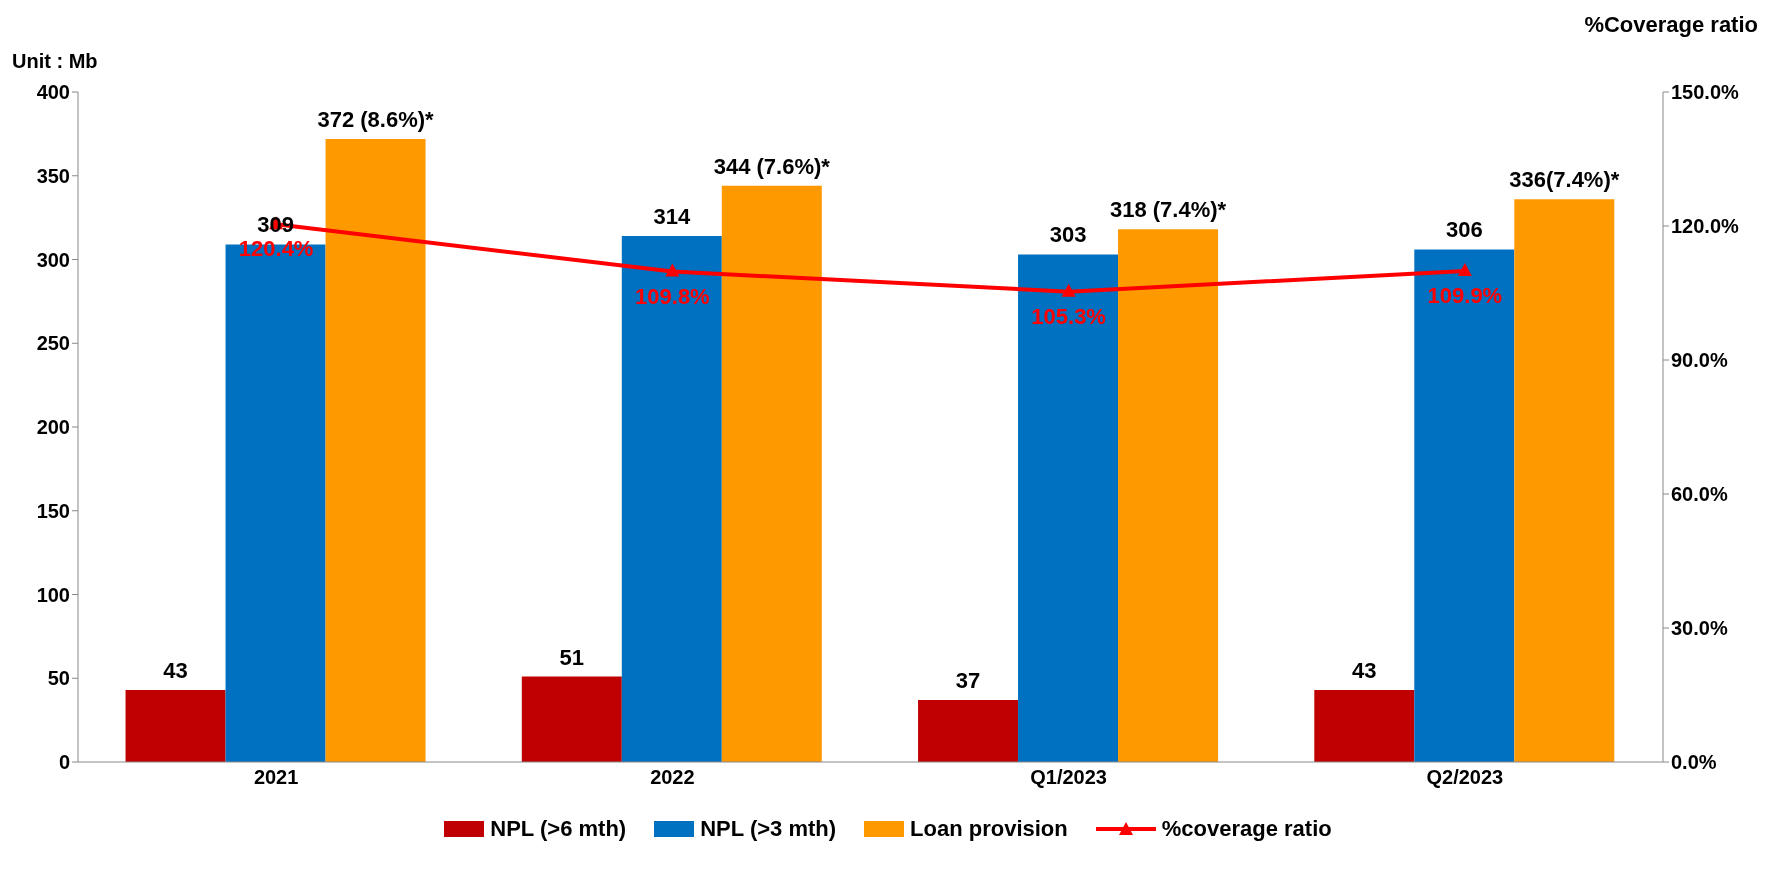 Image resolution: width=1779 pixels, height=875 pixels. What do you see at coordinates (1705, 92) in the screenshot?
I see `y2-tick-label: 150.0%` at bounding box center [1705, 92].